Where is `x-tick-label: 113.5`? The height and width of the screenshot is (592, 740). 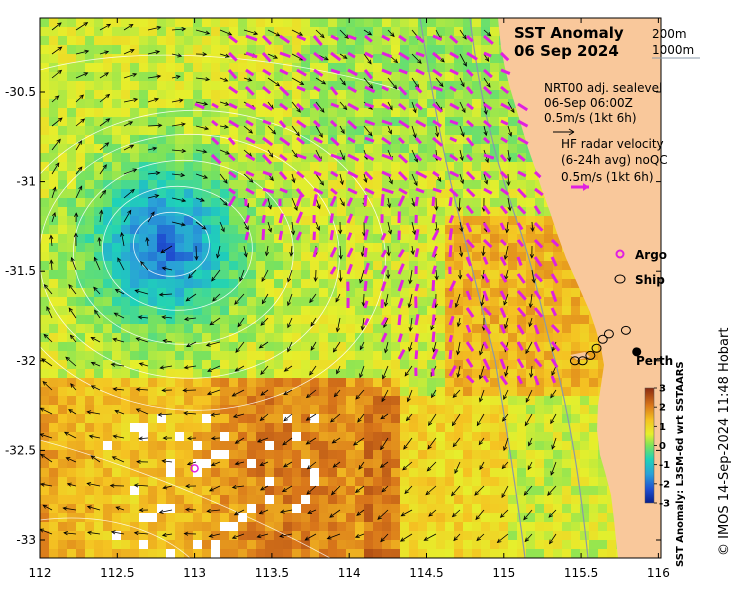
x-tick-label: 113.5 is located at coordinates (272, 573).